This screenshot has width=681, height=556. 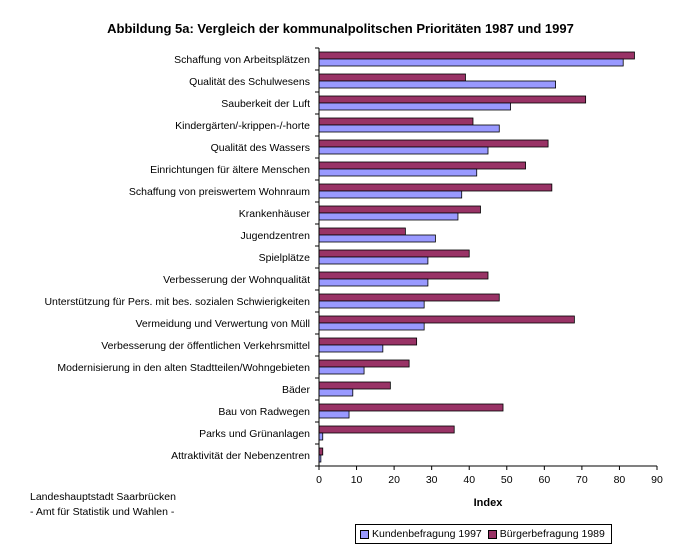 I want to click on x-tick-label: 80, so click(x=620, y=480).